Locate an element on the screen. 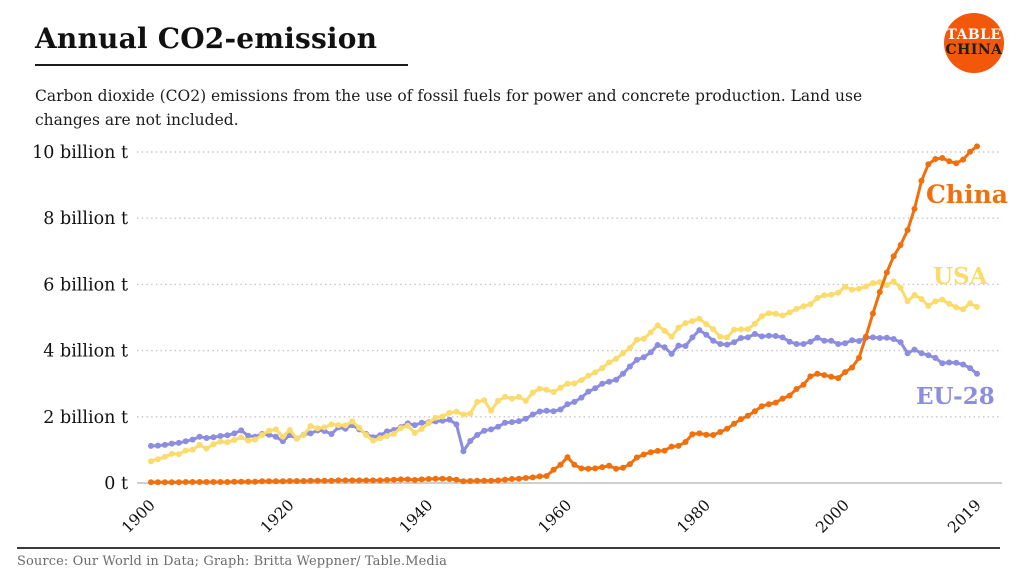 The width and height of the screenshot is (1024, 576). x-tick-label: 1940 is located at coordinates (416, 516).